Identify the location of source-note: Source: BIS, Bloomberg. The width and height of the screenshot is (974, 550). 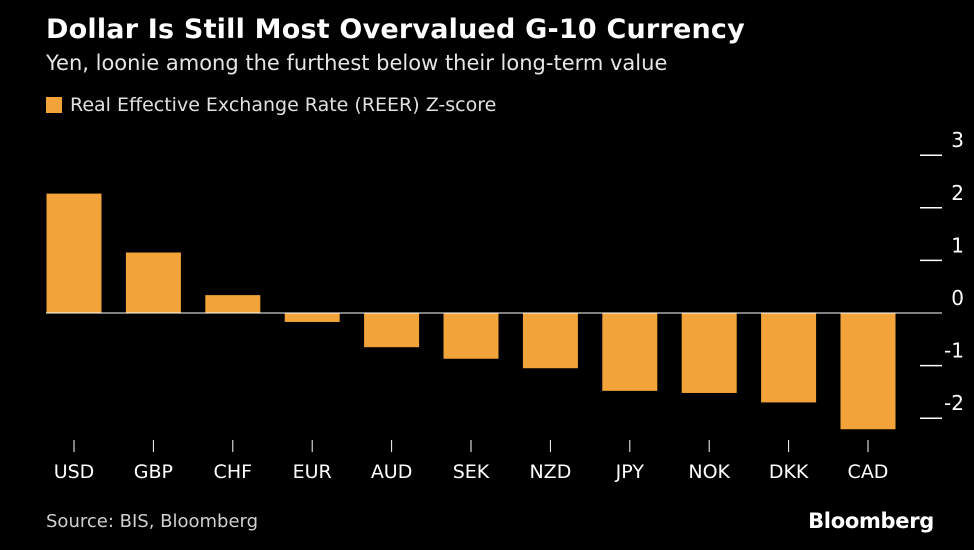
(152, 521).